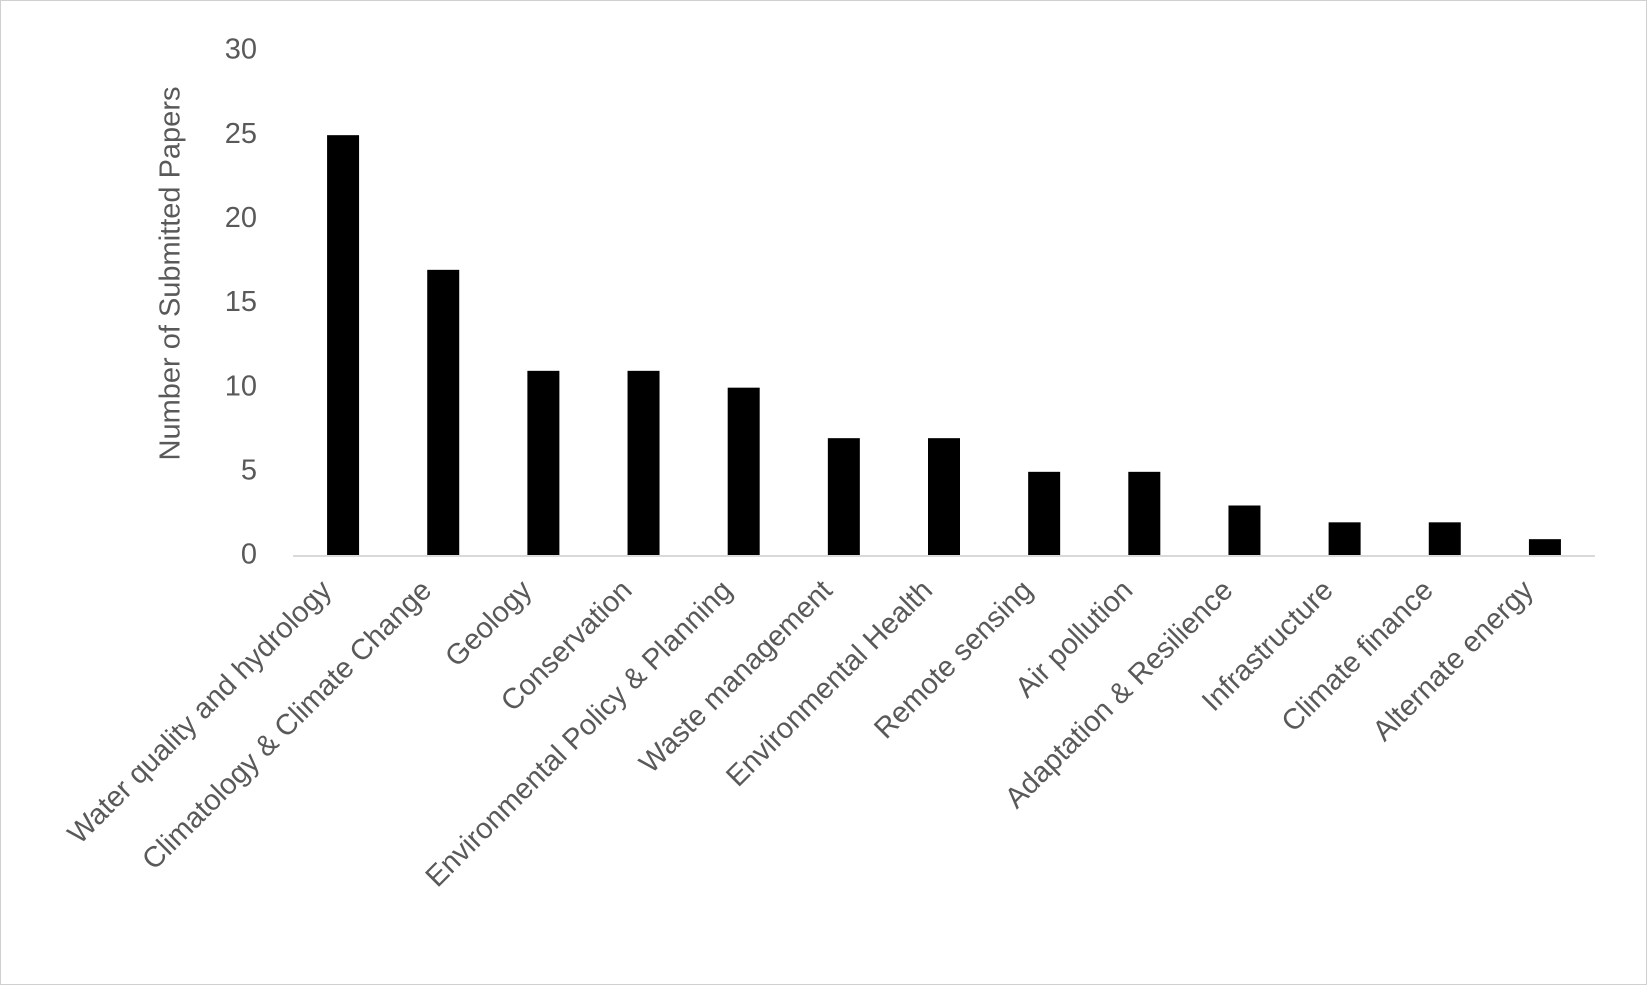 The width and height of the screenshot is (1647, 985). Describe the element at coordinates (249, 470) in the screenshot. I see `y-tick-label: 5` at that location.